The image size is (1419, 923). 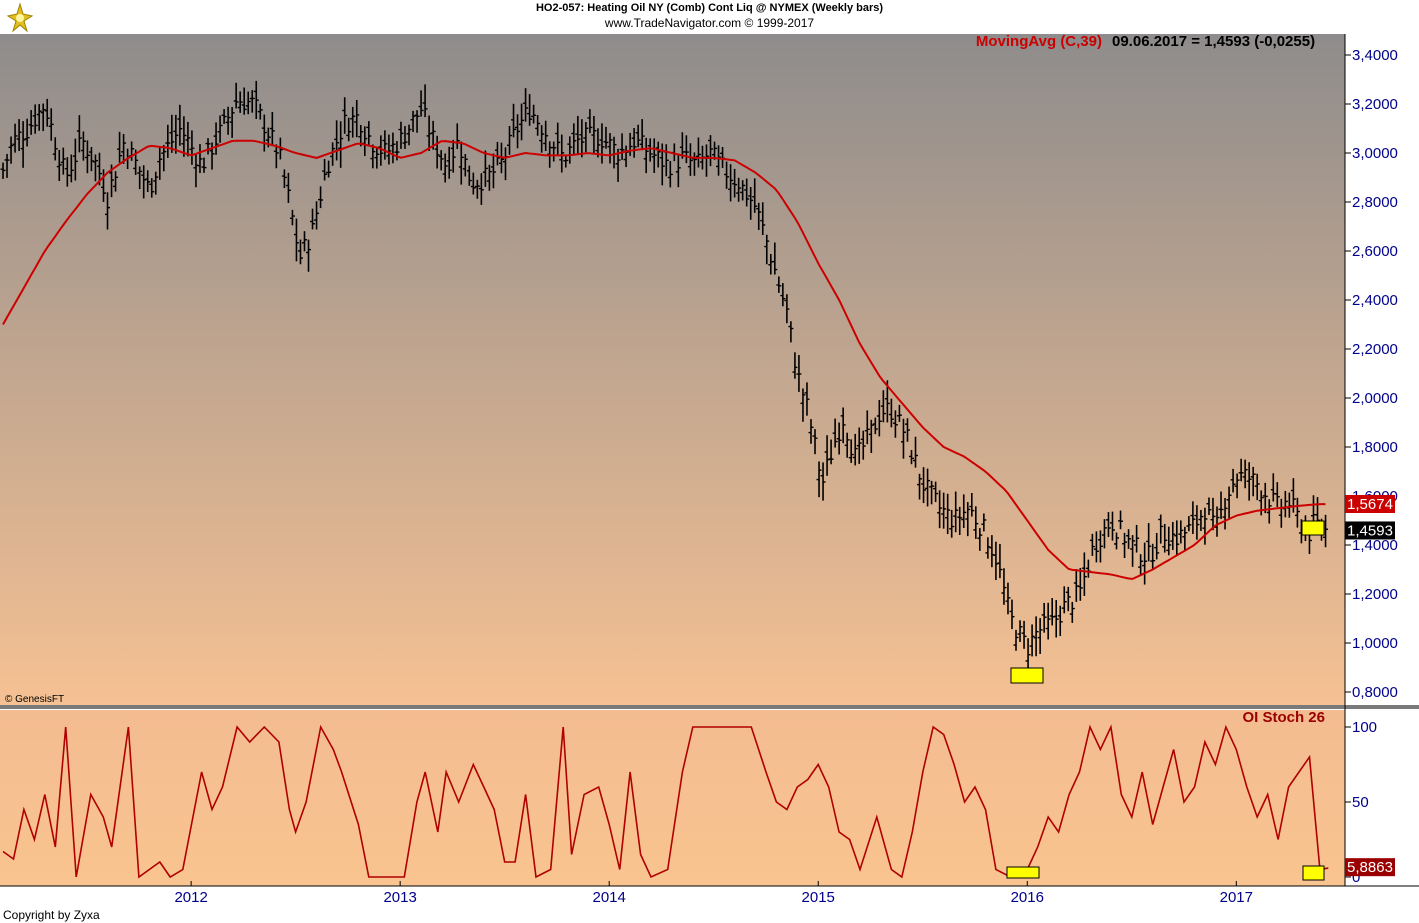 What do you see at coordinates (1313, 528) in the screenshot?
I see `last-bar-highlight-box` at bounding box center [1313, 528].